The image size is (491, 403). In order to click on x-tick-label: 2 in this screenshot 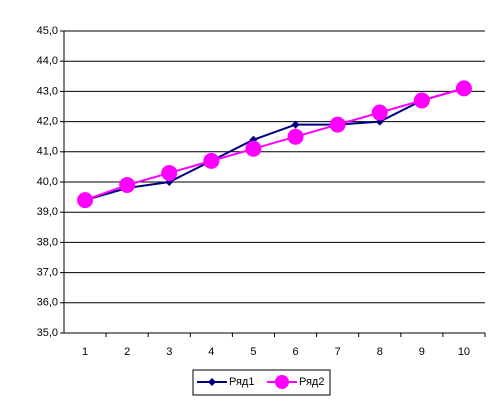, I will do `click(127, 352)`.